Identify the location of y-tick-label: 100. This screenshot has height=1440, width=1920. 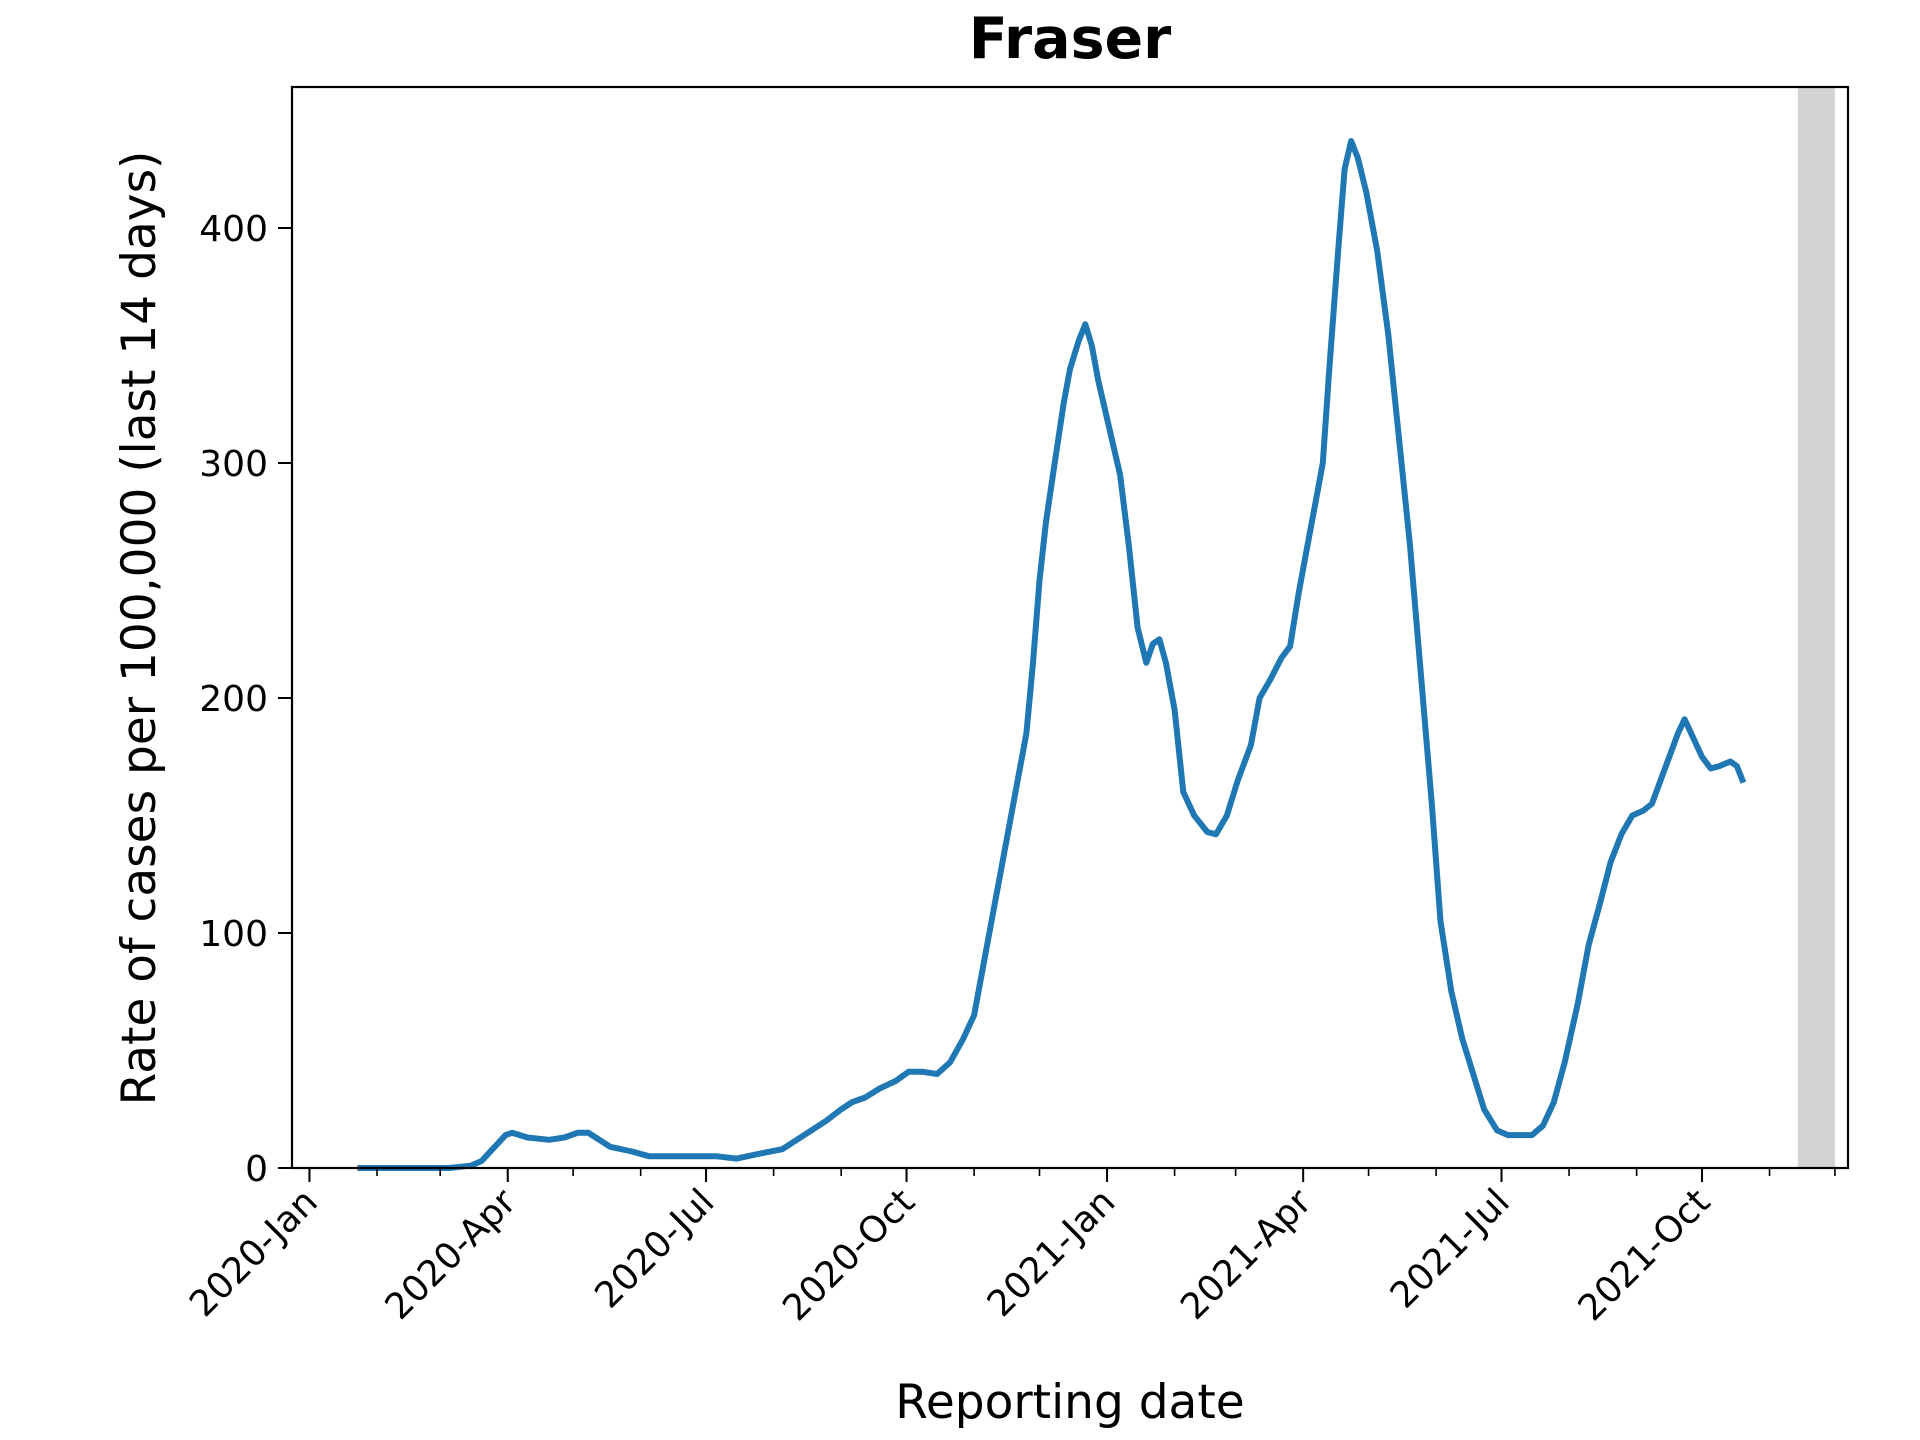
(233, 934).